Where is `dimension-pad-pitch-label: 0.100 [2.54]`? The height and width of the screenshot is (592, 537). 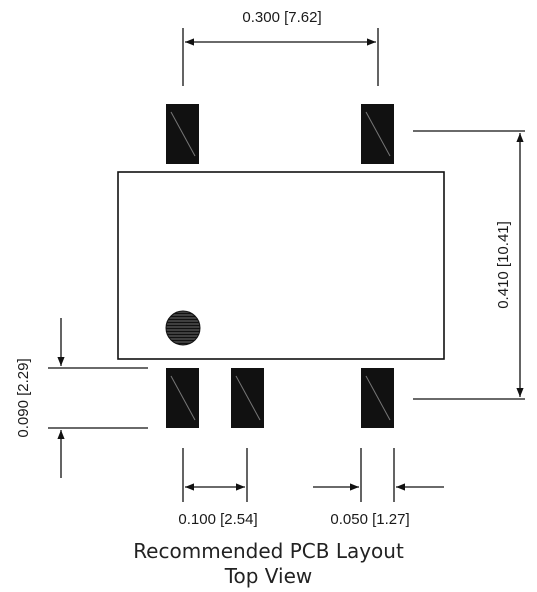
dimension-pad-pitch-label: 0.100 [2.54] is located at coordinates (217, 519).